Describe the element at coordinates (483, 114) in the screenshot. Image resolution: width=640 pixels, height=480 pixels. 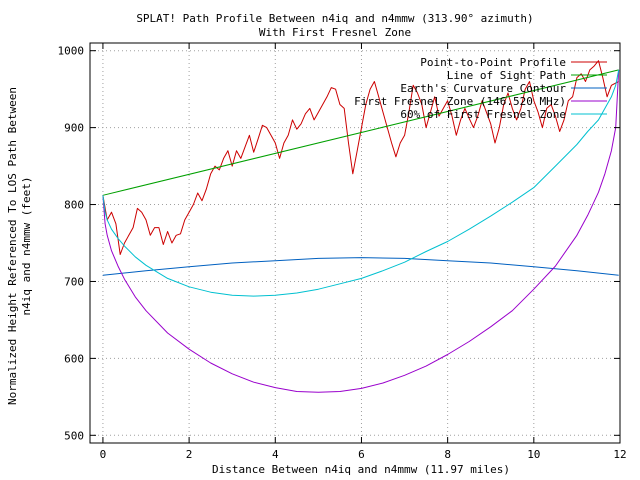
I see `legend-label-4: 60% of First Fresnel Zone` at that location.